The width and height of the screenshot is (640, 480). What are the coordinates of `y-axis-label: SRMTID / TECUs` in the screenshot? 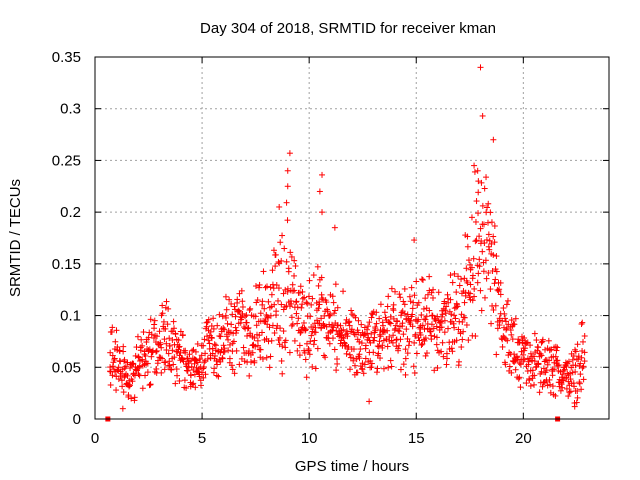 It's located at (15, 238).